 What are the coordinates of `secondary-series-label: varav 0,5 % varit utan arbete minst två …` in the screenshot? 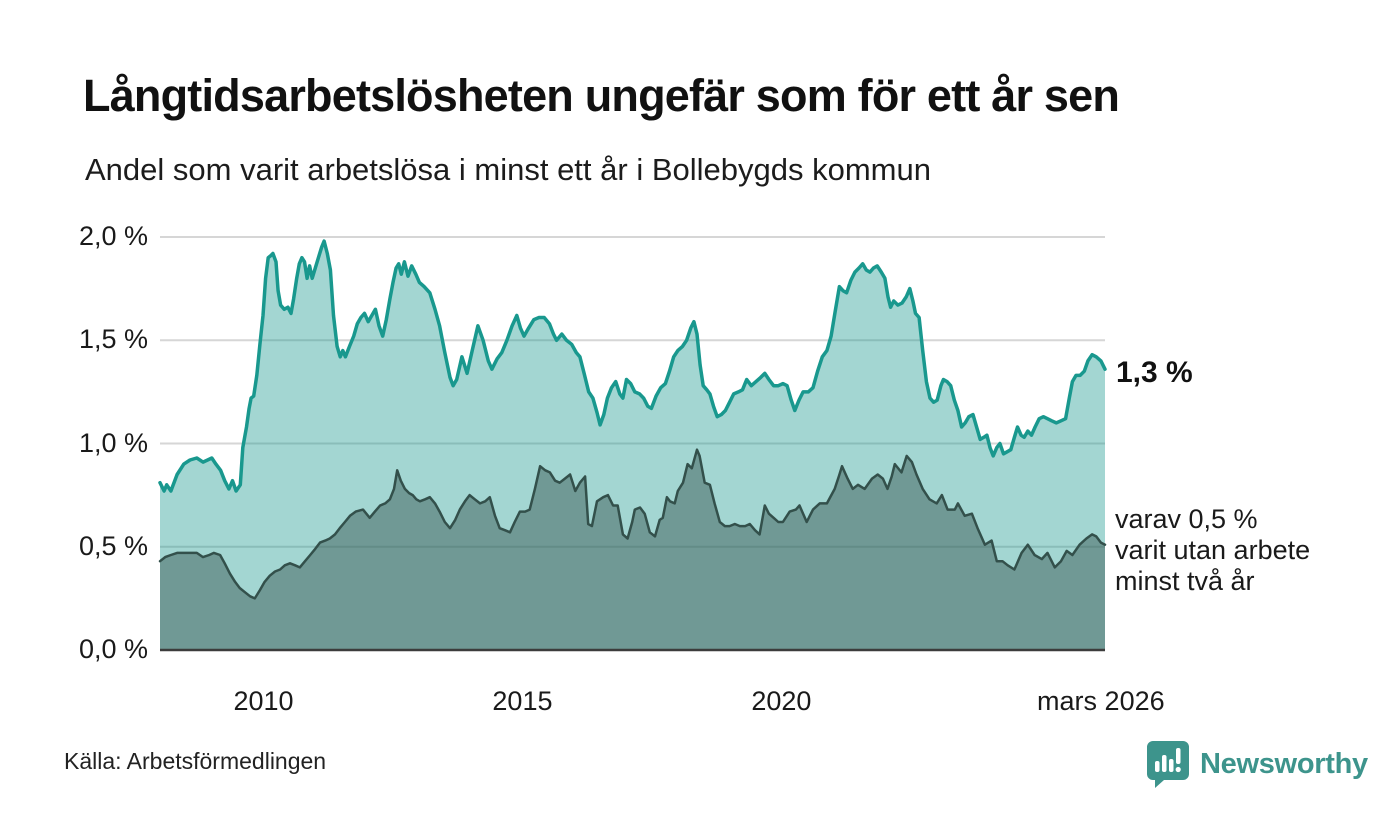 It's located at (1212, 550).